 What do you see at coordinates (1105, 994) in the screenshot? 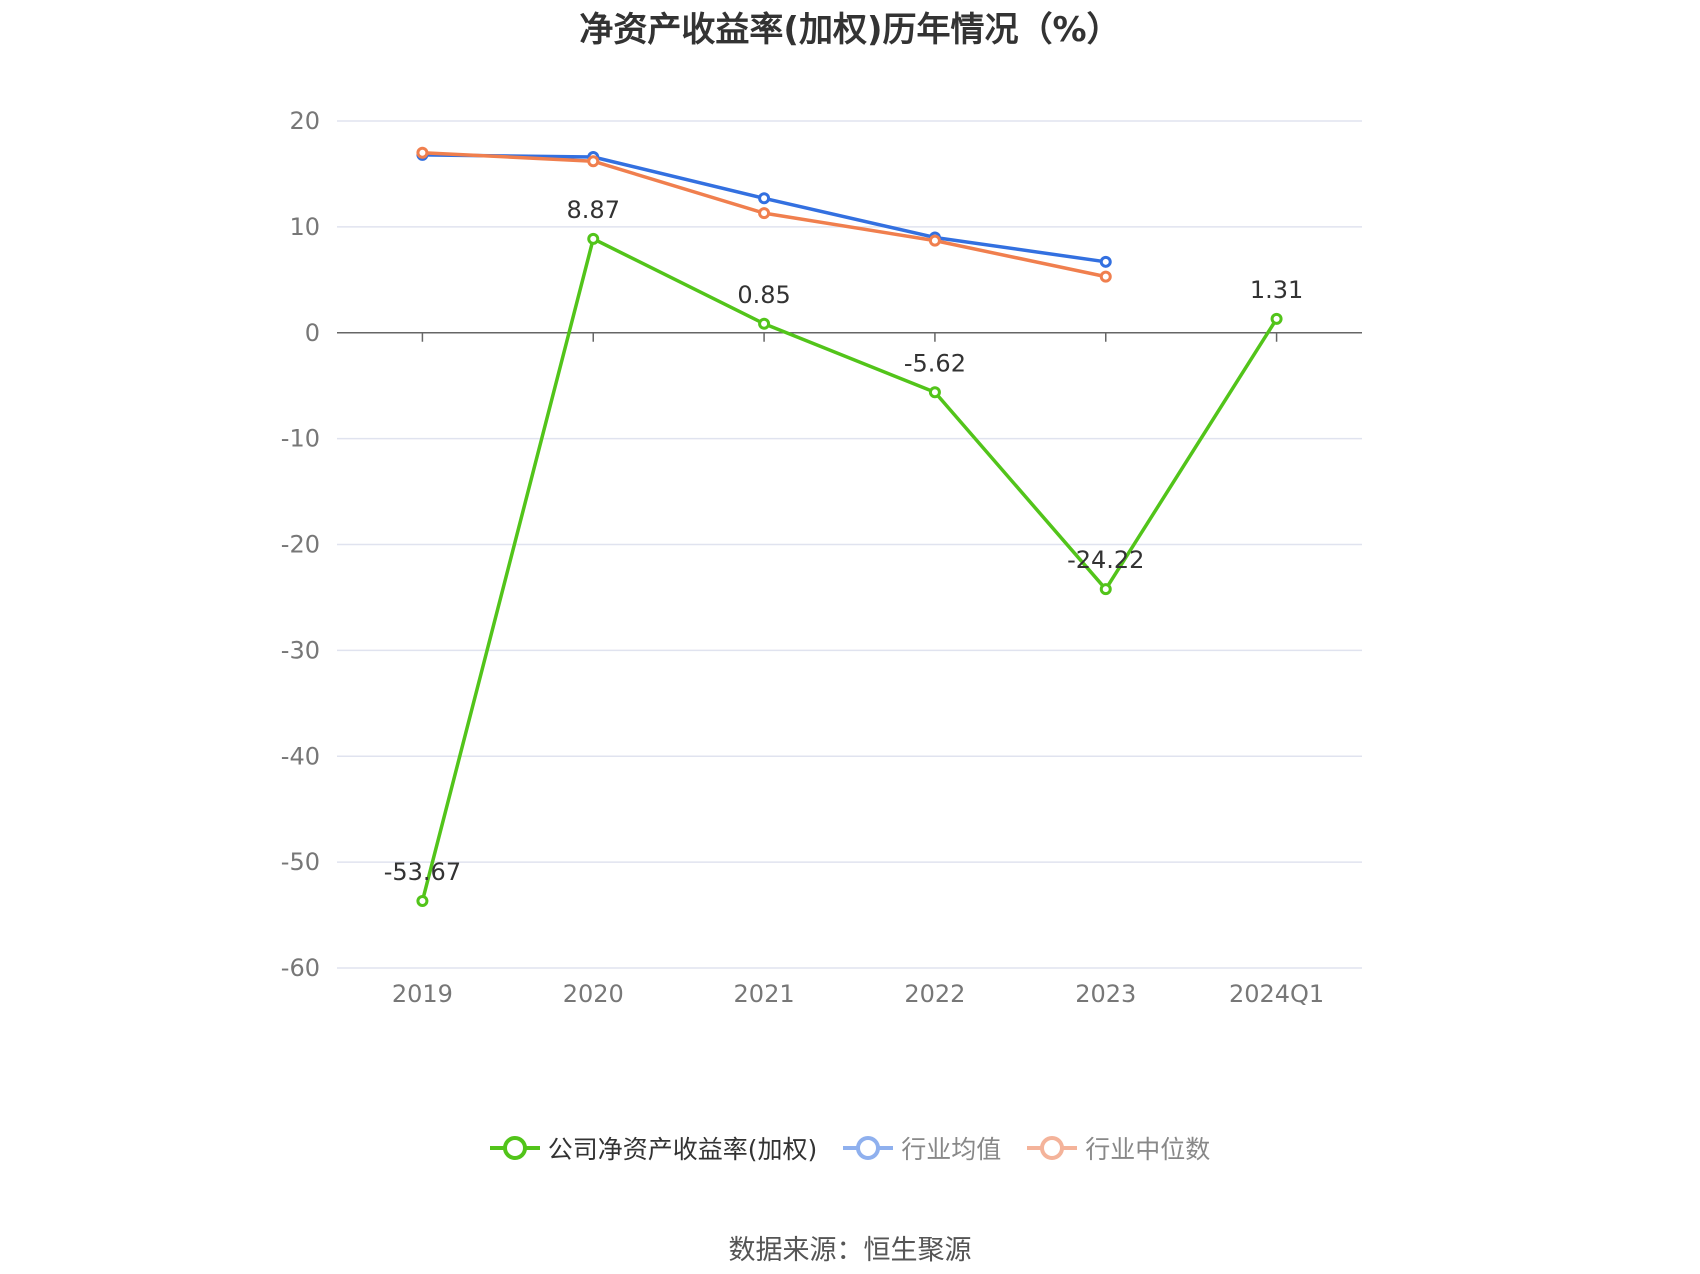
I see `x-tick-label: 2023` at bounding box center [1105, 994].